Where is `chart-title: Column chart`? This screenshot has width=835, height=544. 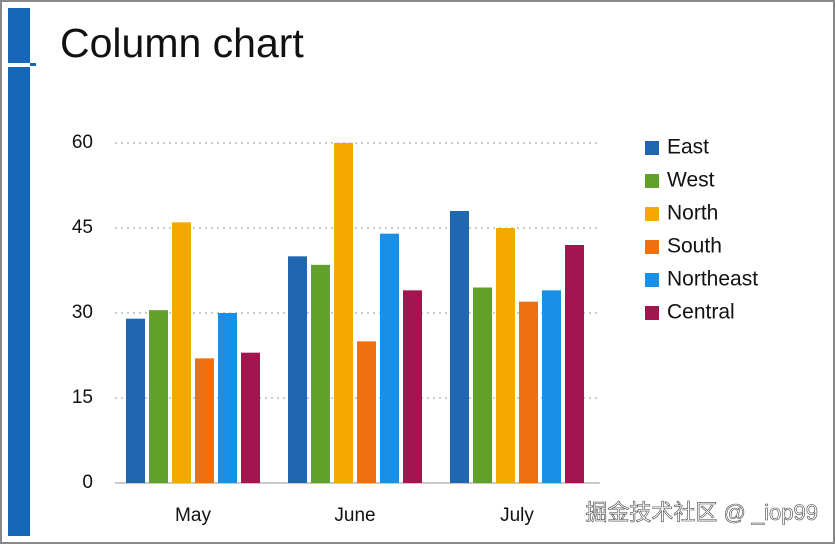
chart-title: Column chart is located at coordinates (182, 43).